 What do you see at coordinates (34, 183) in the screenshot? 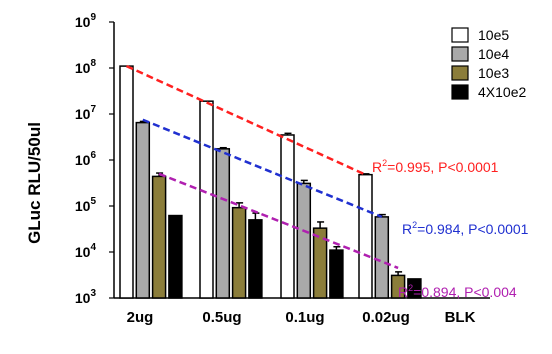
I see `y-axis-label: GLuc RLU/50ul` at bounding box center [34, 183].